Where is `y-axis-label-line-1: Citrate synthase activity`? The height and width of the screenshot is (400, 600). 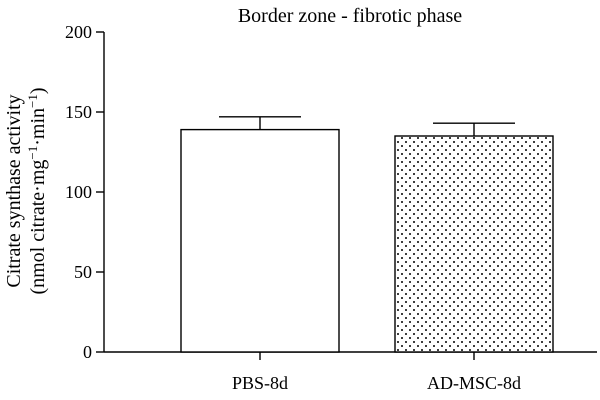 y-axis-label-line-1: Citrate synthase activity is located at coordinates (14, 190).